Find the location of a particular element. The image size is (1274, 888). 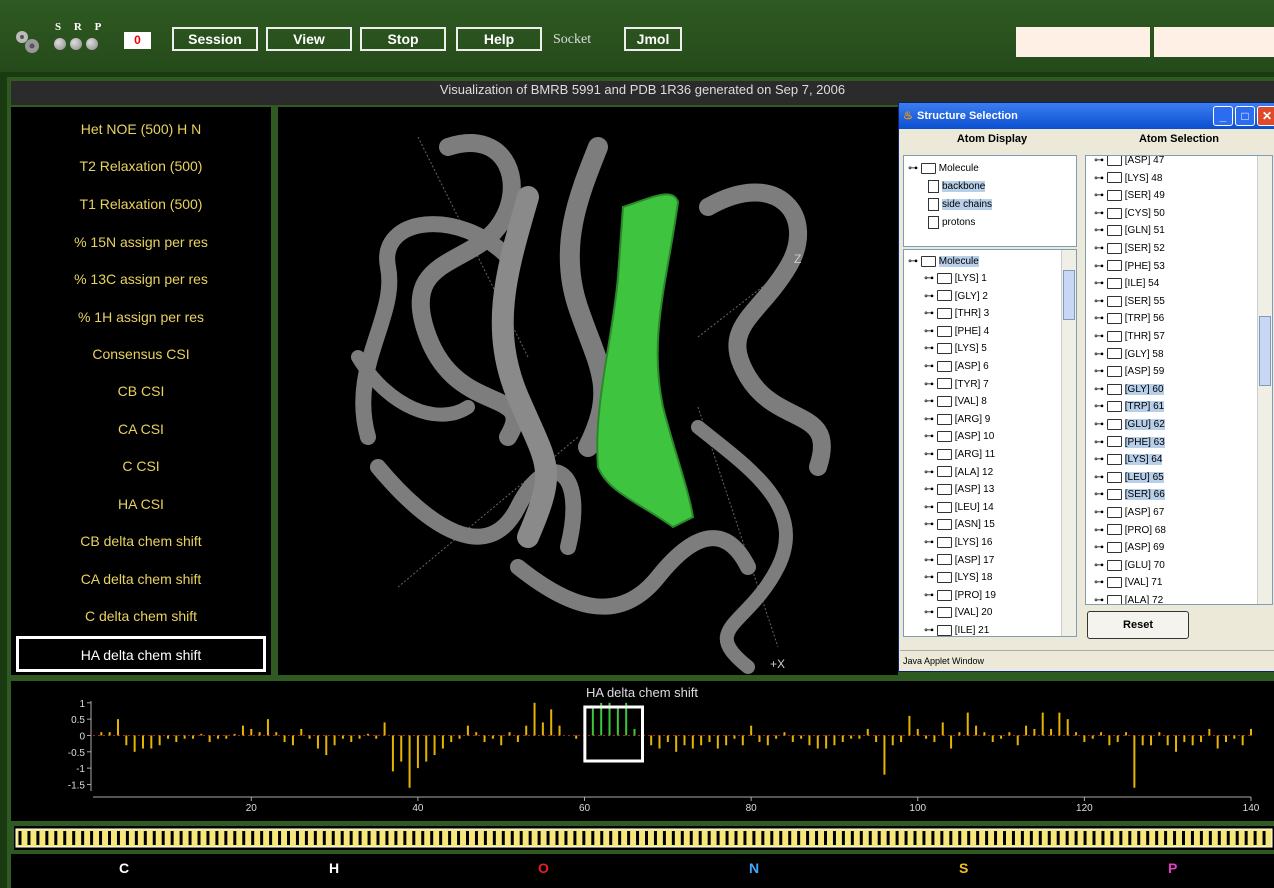

view-button: View is located at coordinates (309, 39).